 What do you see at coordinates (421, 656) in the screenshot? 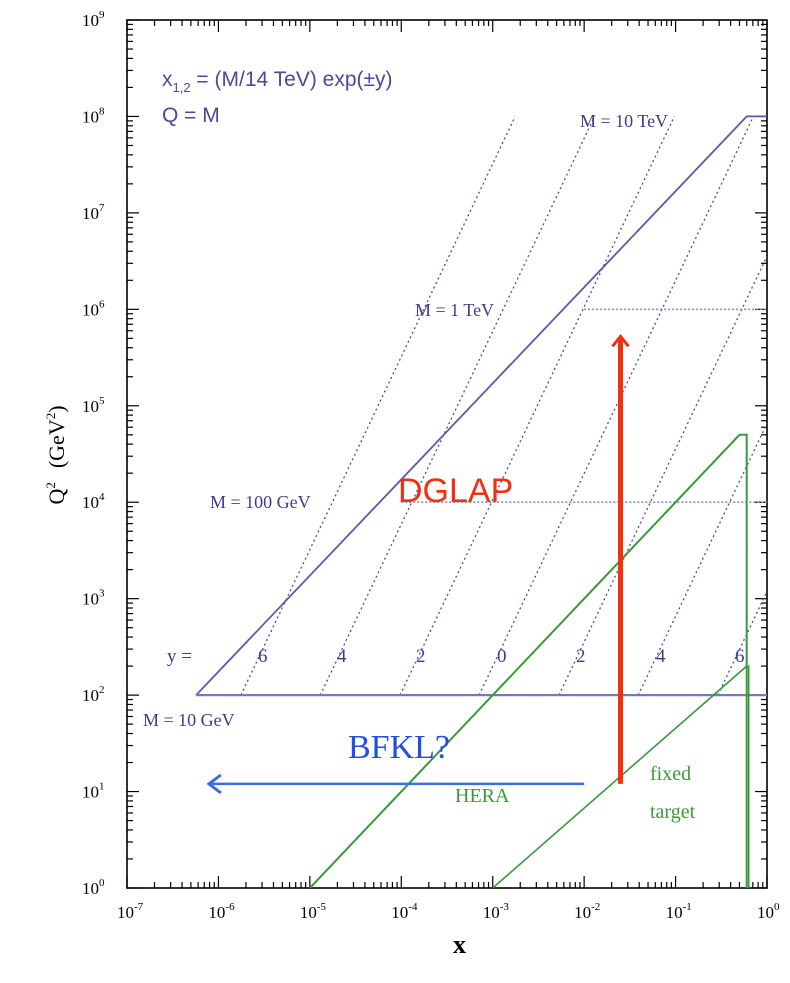
I see `rapidity-value-2: 2` at bounding box center [421, 656].